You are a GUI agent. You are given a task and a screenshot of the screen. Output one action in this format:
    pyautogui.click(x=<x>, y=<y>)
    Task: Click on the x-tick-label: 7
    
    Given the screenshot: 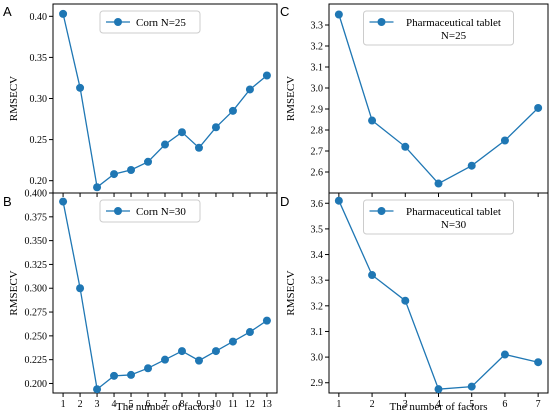 What is the action you would take?
    pyautogui.click(x=538, y=404)
    